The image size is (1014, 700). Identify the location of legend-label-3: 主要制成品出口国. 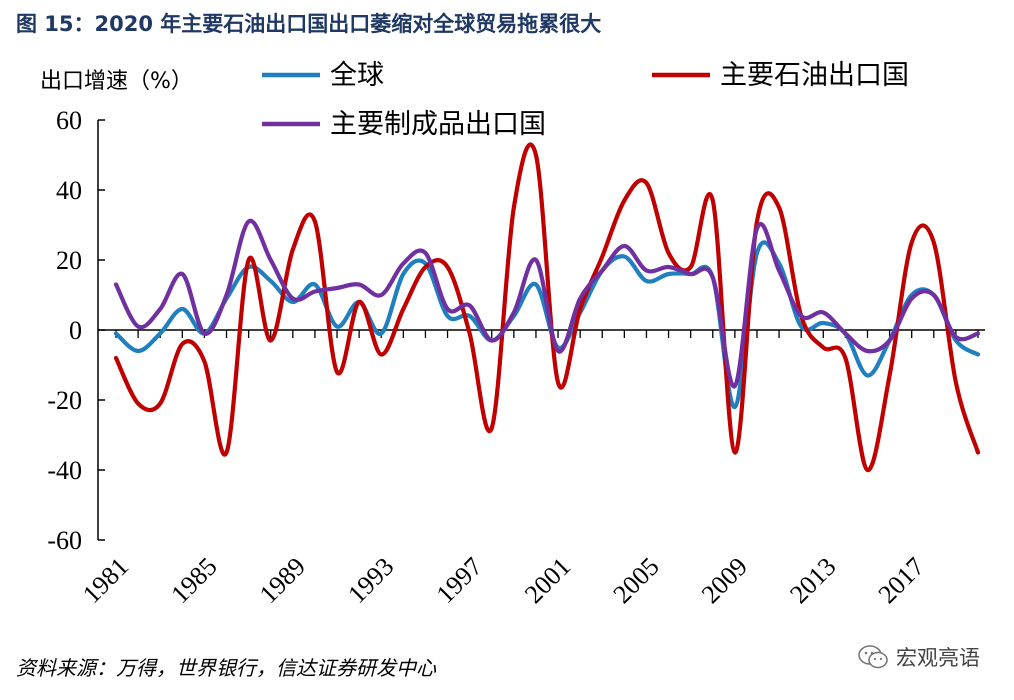
(438, 124).